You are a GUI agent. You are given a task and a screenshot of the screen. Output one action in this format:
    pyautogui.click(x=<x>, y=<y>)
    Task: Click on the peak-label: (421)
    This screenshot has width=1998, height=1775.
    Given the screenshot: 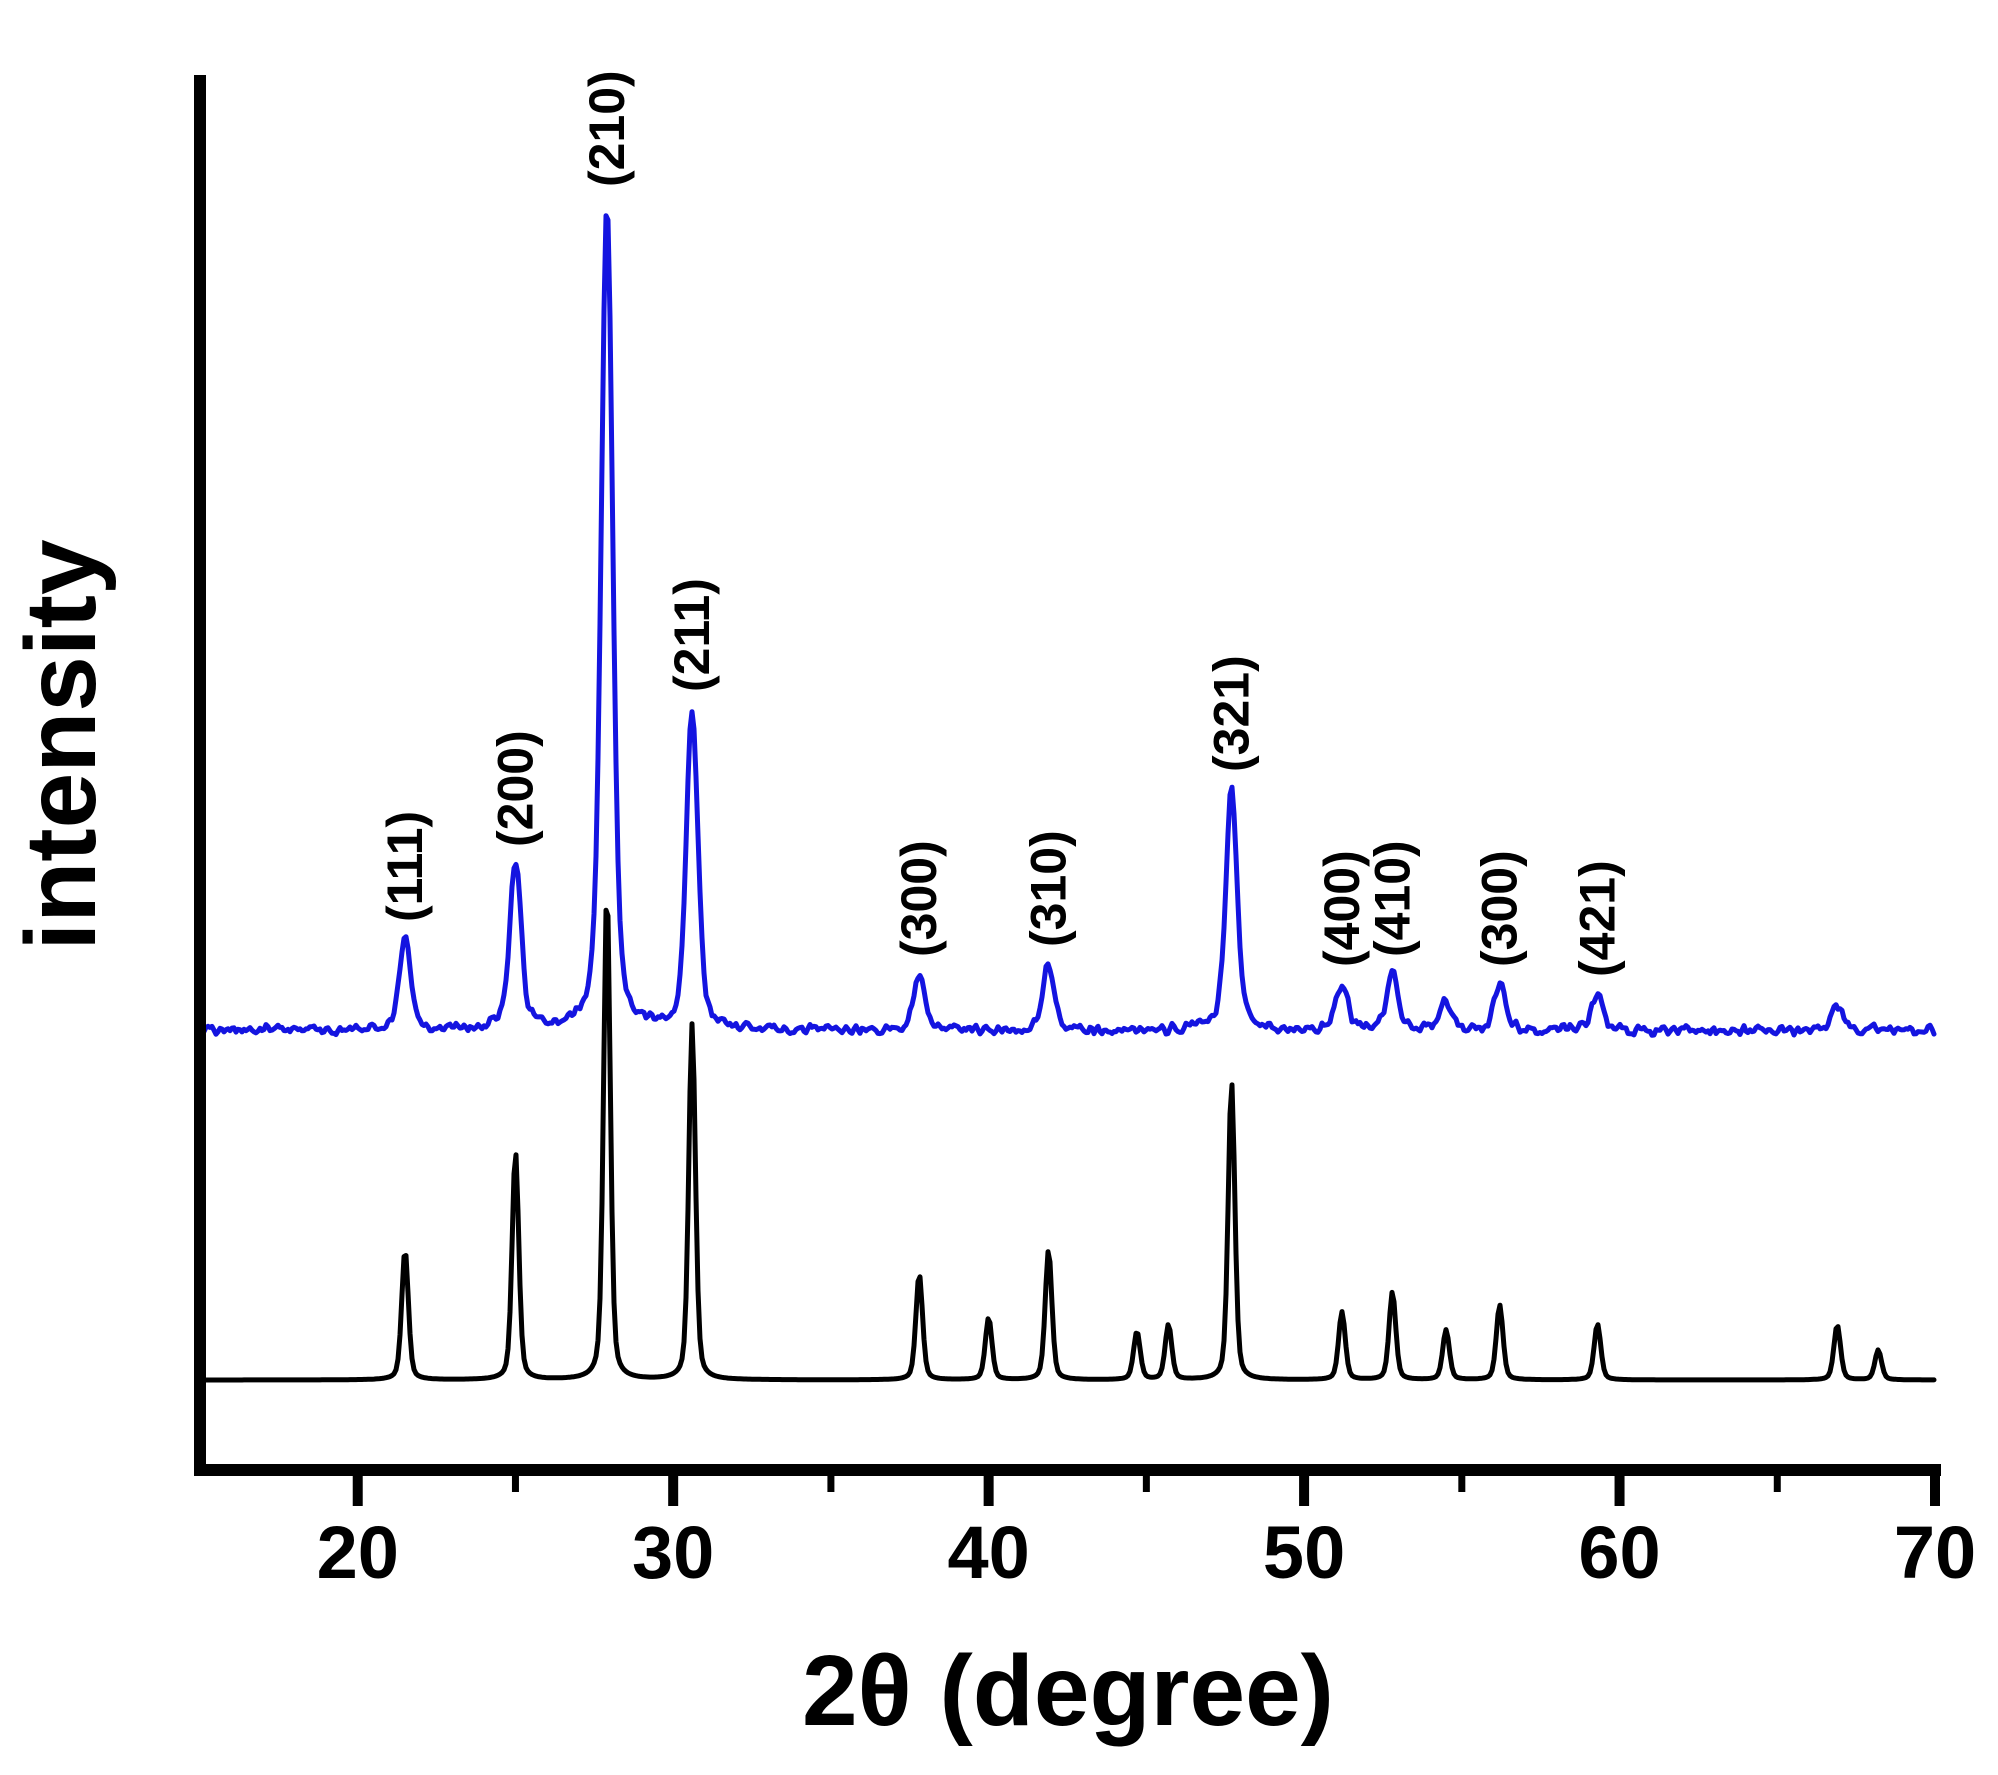 What is the action you would take?
    pyautogui.click(x=1597, y=918)
    